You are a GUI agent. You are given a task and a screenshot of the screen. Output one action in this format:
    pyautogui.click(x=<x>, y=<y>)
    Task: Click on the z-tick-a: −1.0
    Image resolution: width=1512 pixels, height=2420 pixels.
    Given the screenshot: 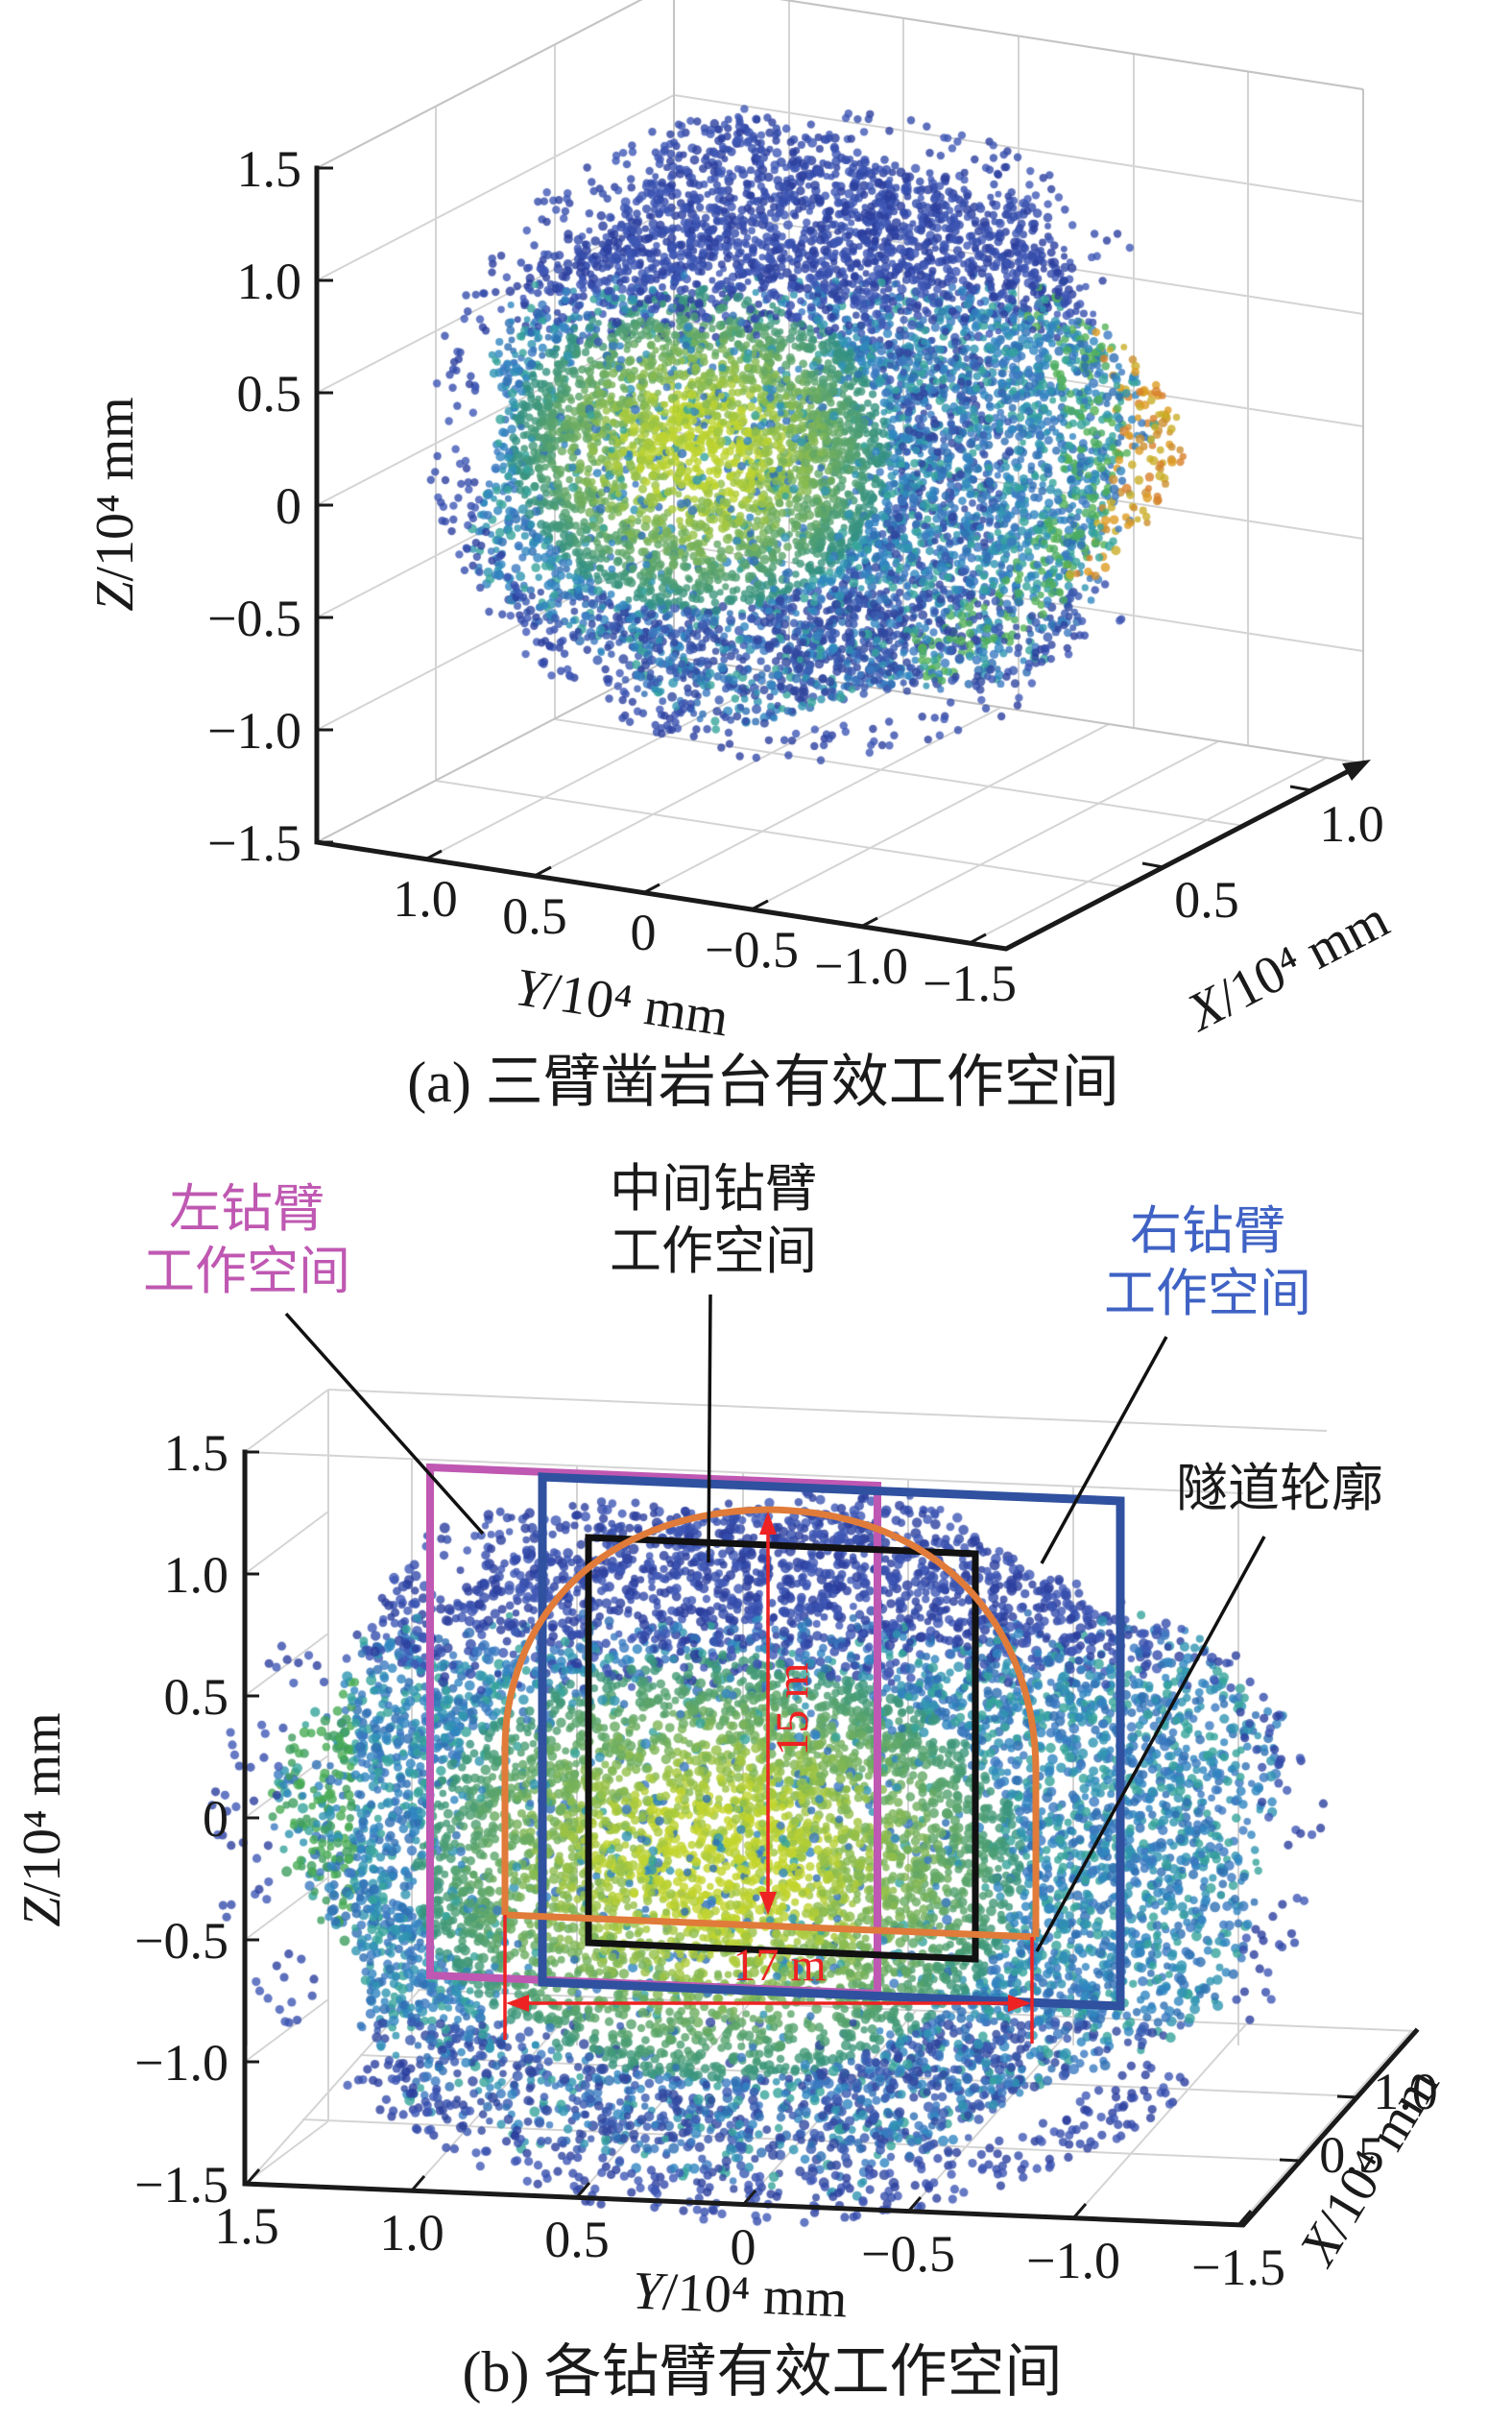 What is the action you would take?
    pyautogui.click(x=254, y=731)
    